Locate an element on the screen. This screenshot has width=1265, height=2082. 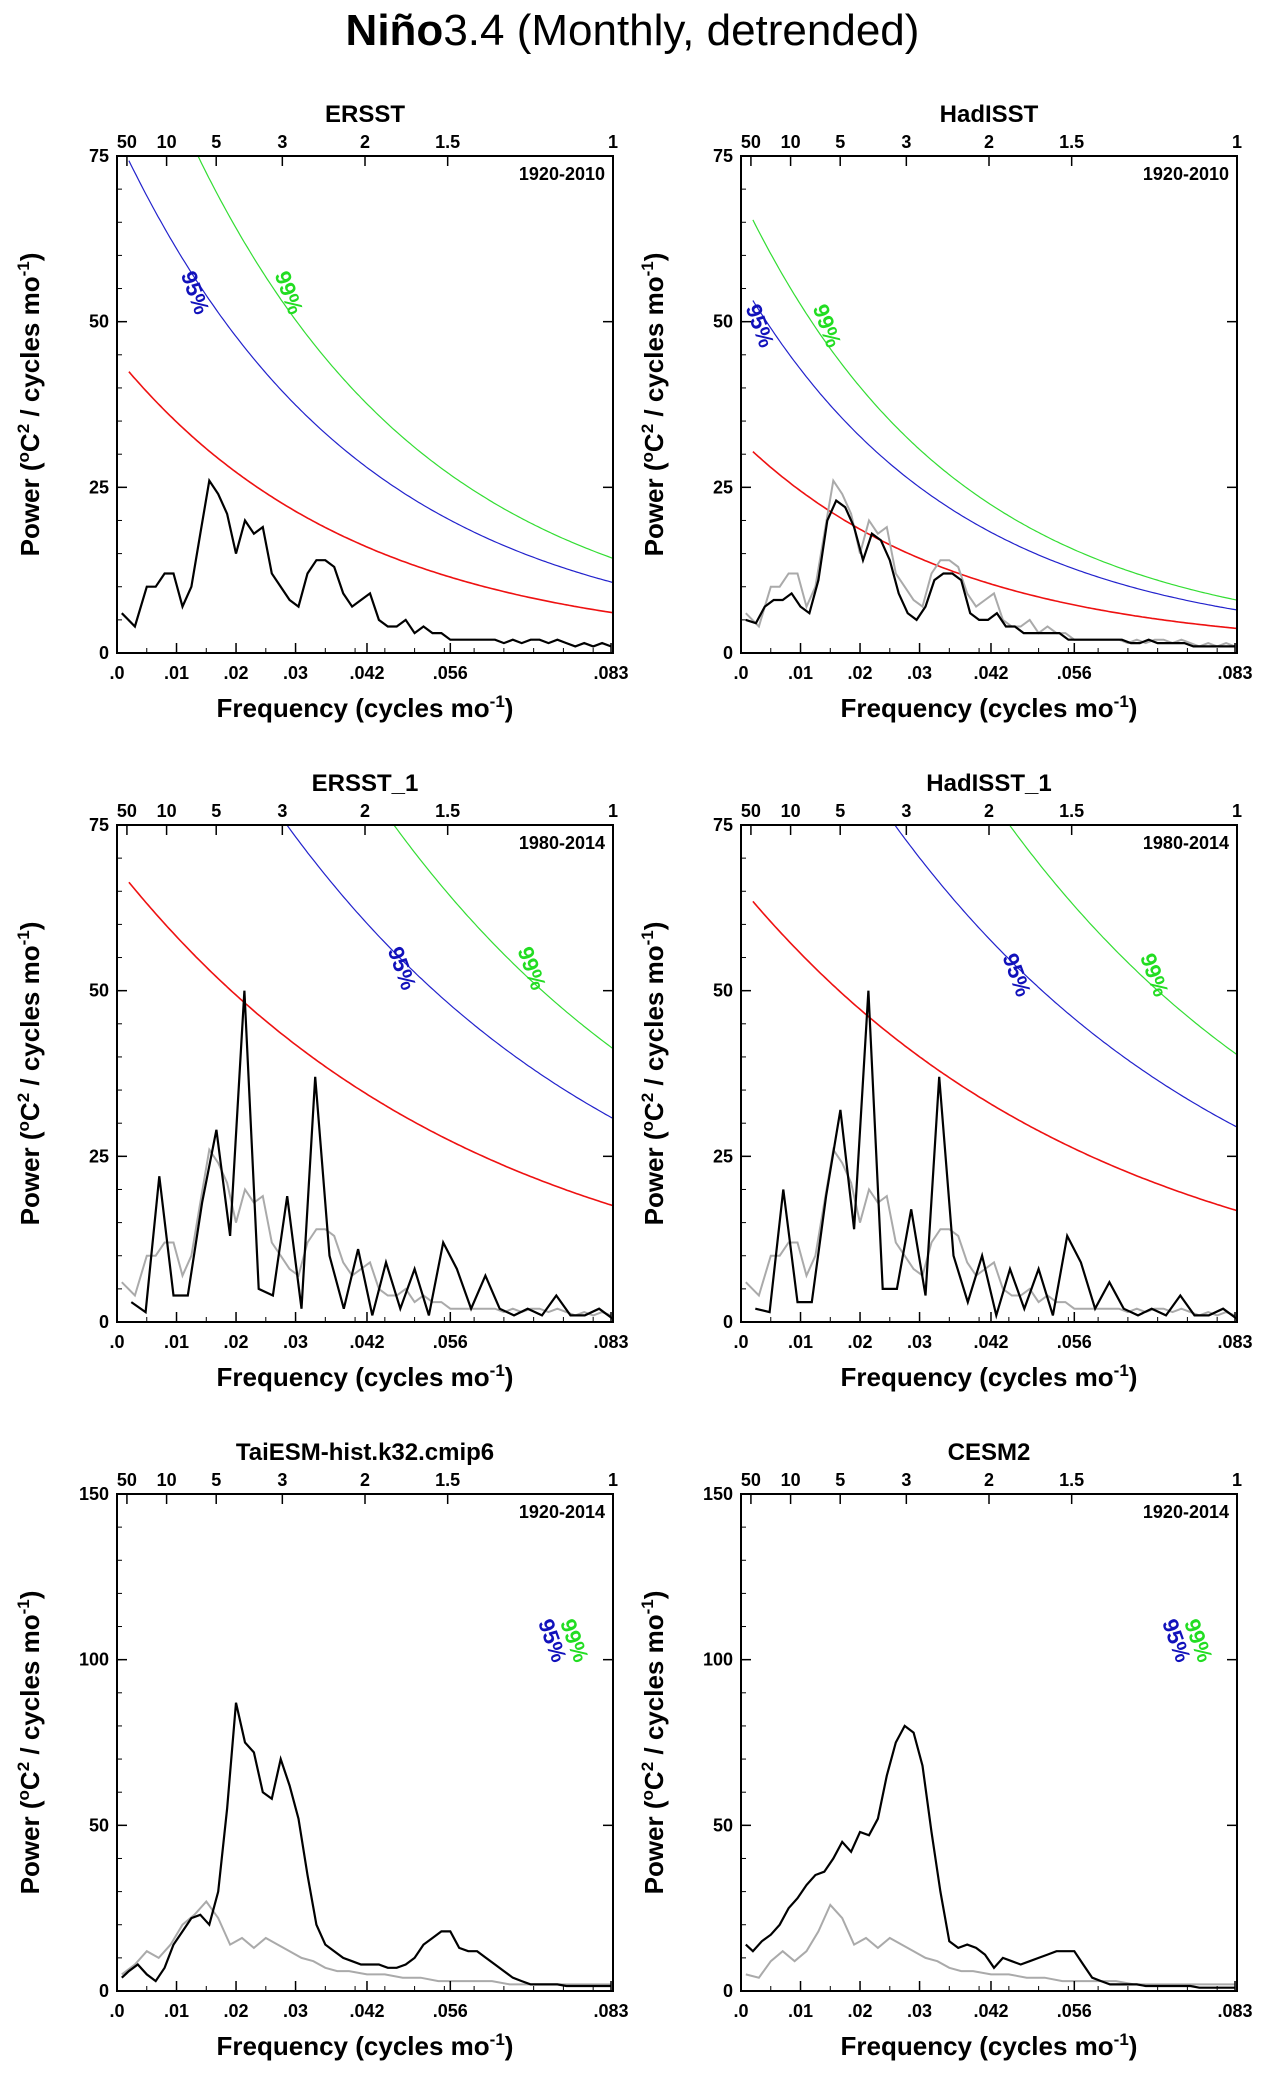
ci99-label: 99% is located at coordinates (827, 326).